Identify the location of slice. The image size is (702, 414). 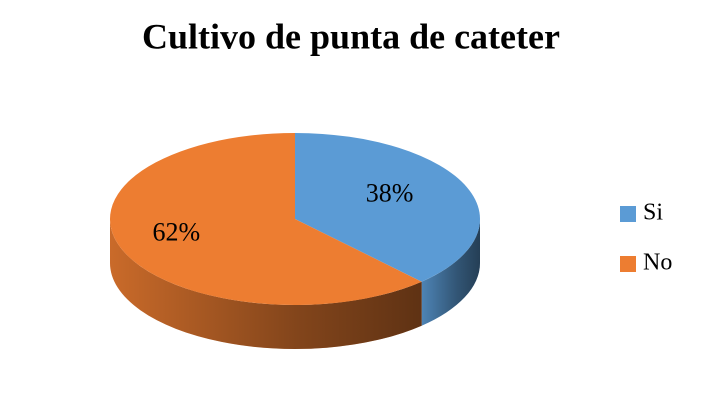
(388, 207).